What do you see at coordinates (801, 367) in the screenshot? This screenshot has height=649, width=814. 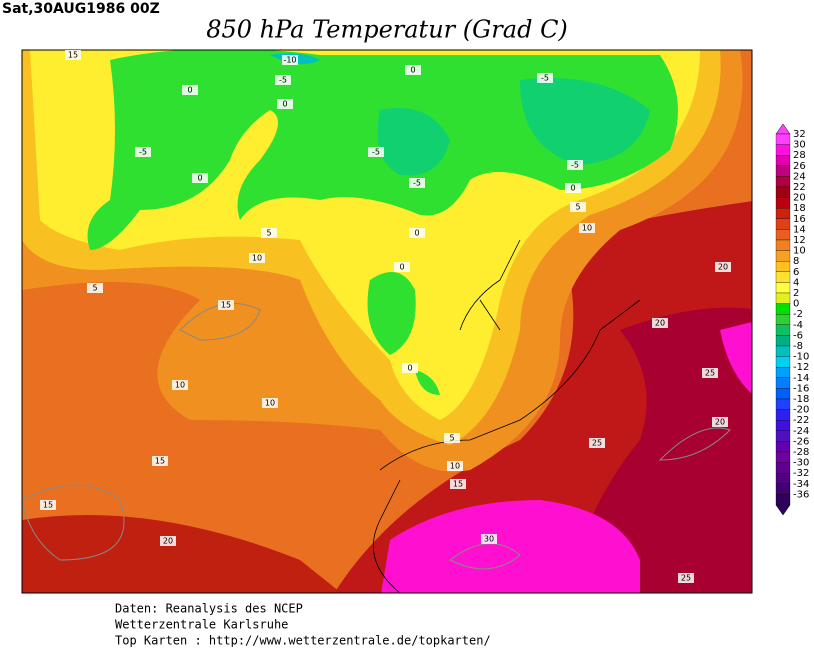 I see `colorbar-label: -12` at bounding box center [801, 367].